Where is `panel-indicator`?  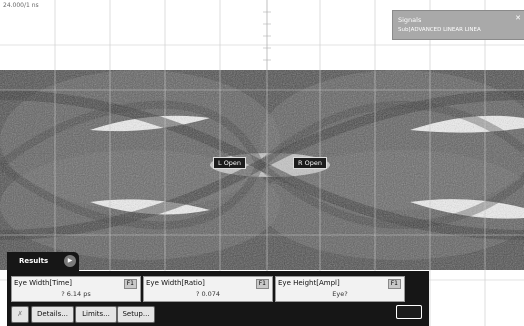 panel-indicator is located at coordinates (409, 312).